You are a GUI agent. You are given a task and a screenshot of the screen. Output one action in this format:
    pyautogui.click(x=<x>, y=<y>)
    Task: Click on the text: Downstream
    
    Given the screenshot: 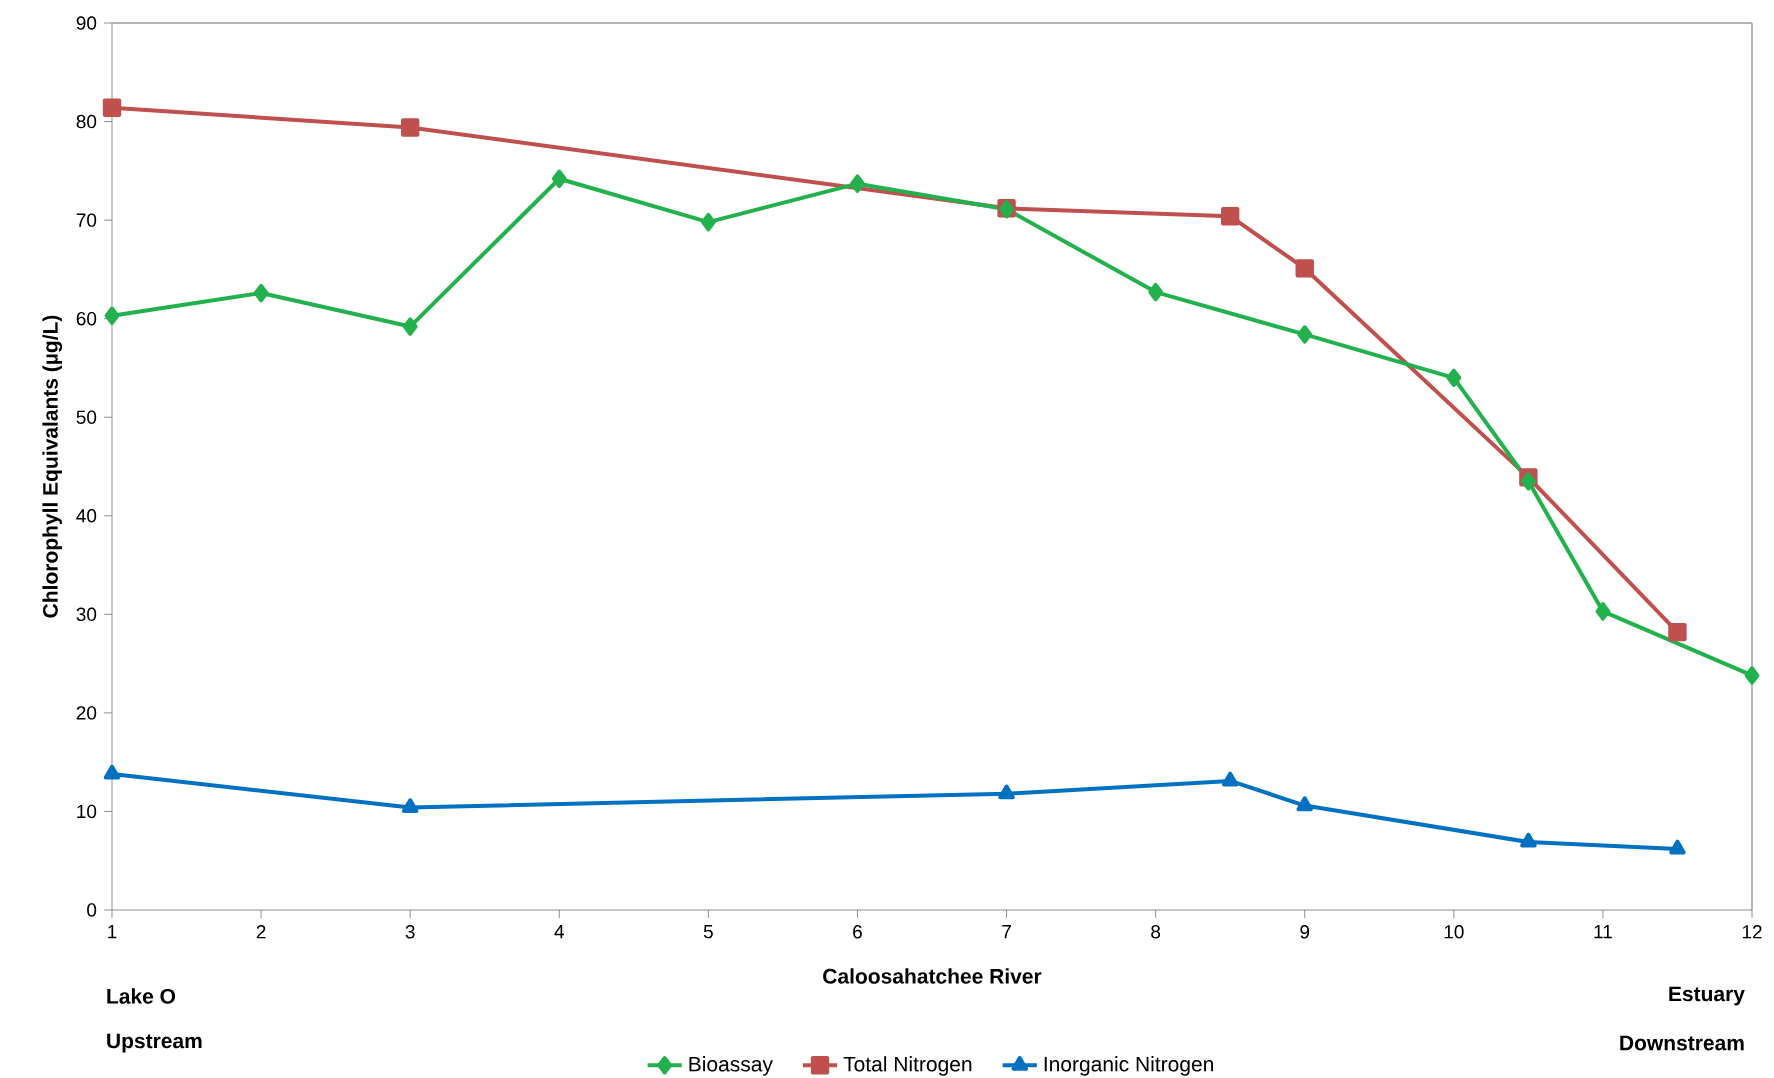 What is the action you would take?
    pyautogui.click(x=1682, y=1043)
    